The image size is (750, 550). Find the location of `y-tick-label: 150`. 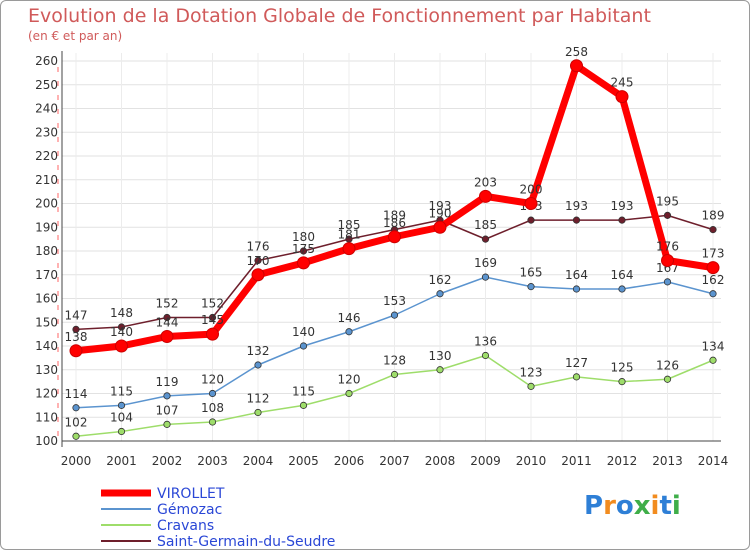

y-tick-label: 150 is located at coordinates (46, 322).